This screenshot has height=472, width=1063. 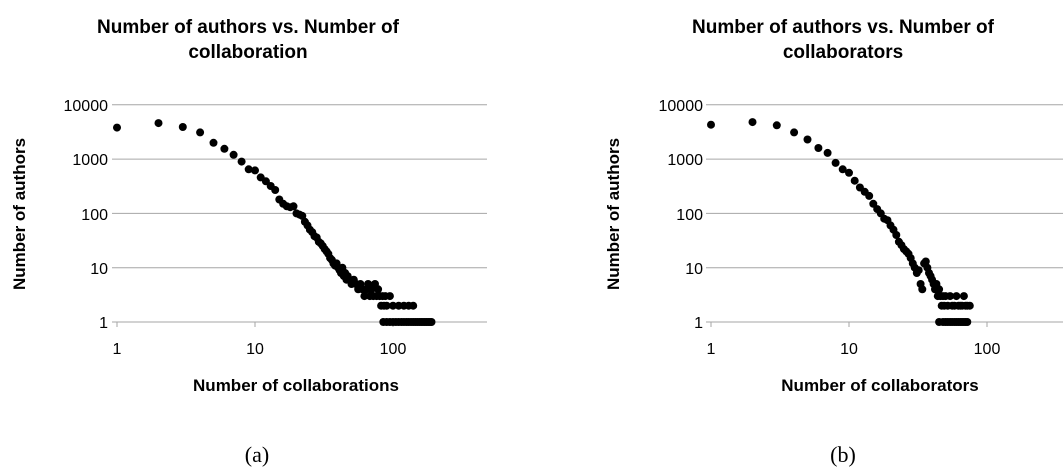 What do you see at coordinates (103, 323) in the screenshot?
I see `chart-a-y-tick-label: 1` at bounding box center [103, 323].